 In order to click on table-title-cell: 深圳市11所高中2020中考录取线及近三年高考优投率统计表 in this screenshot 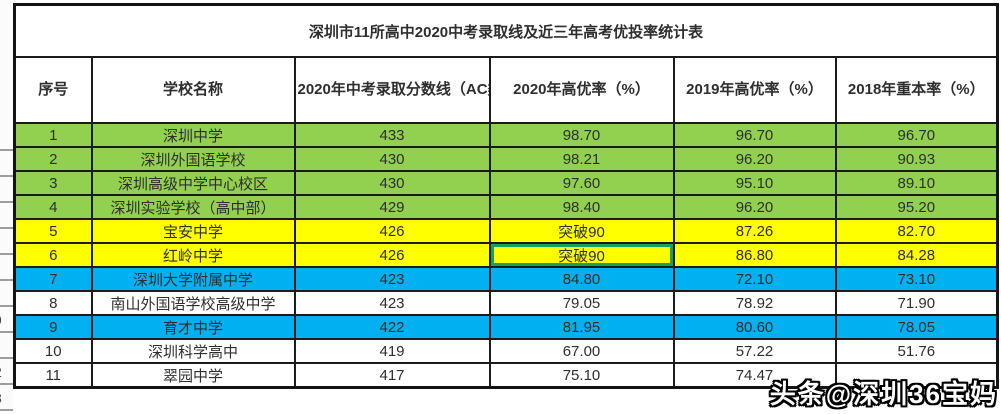, I will do `click(506, 30)`.